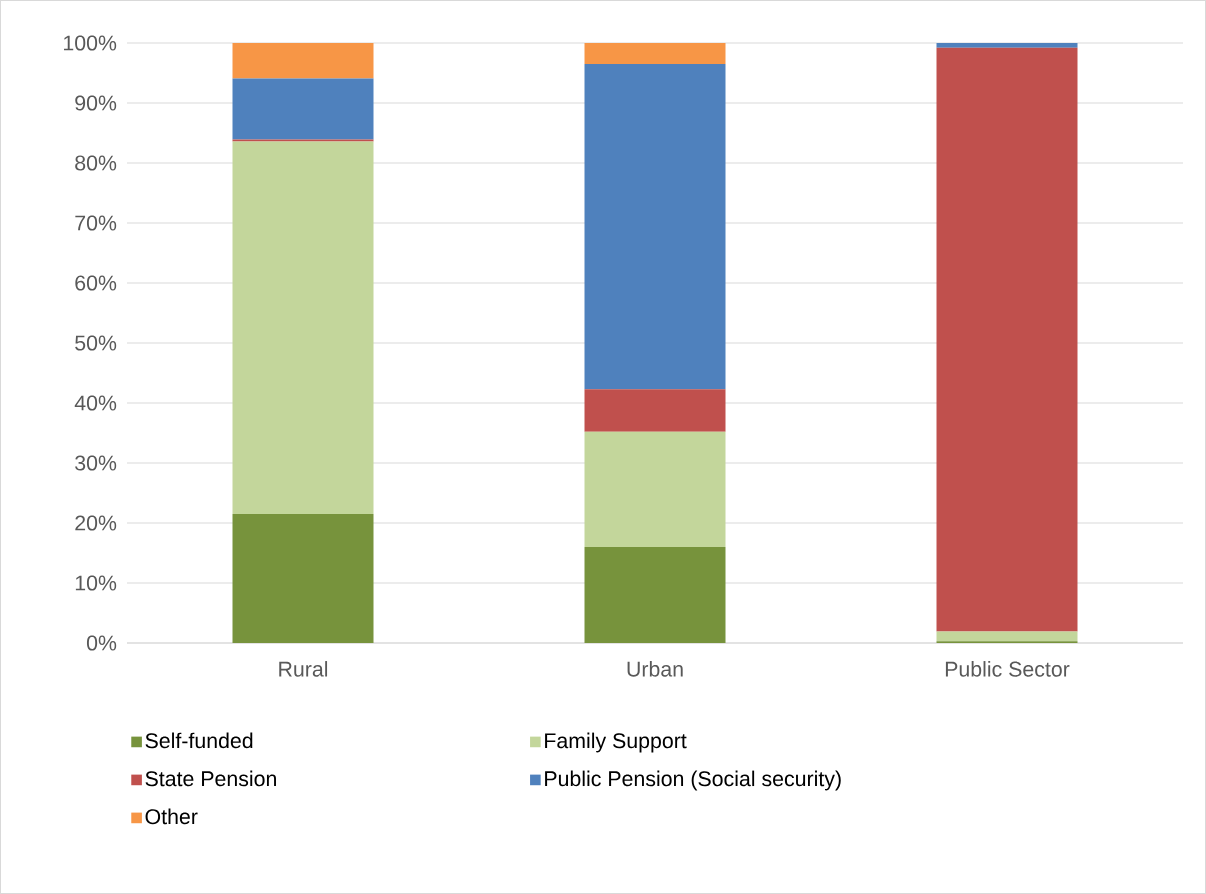 The height and width of the screenshot is (894, 1206). Describe the element at coordinates (96, 463) in the screenshot. I see `y-tick-label: 30%` at that location.